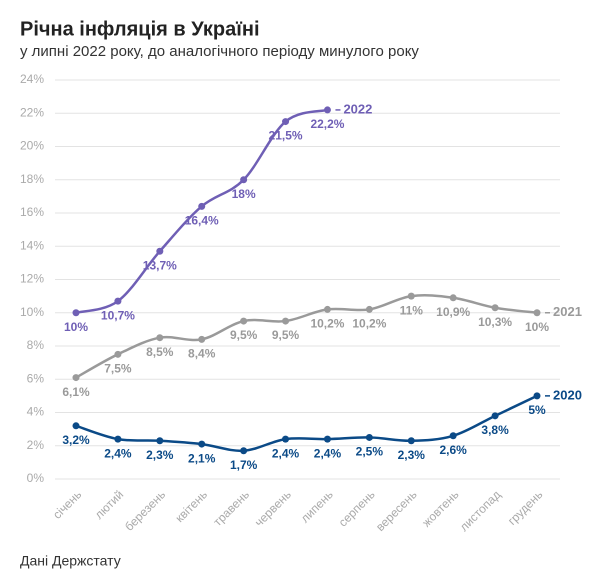 The width and height of the screenshot is (609, 588). Describe the element at coordinates (36, 345) in the screenshot. I see `y-tick-label: 8%` at that location.